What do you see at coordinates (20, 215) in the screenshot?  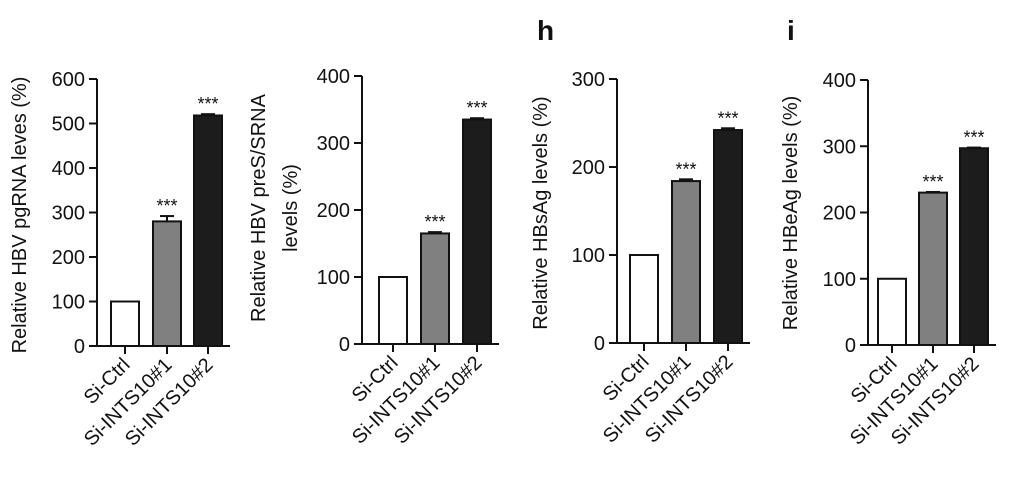 I see `y-axis-label: Relative HBV pgRNA leves (%)` at bounding box center [20, 215].